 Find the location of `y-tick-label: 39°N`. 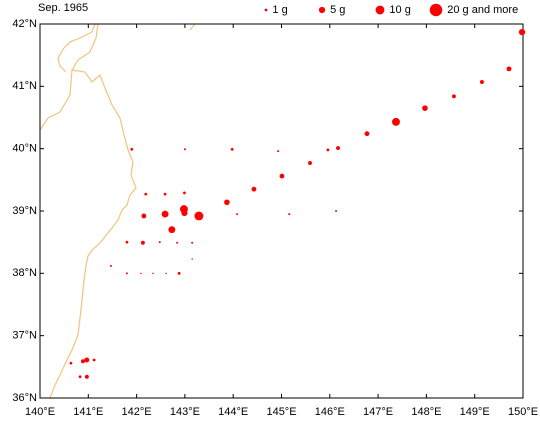

y-tick-label: 39°N is located at coordinates (24, 211).